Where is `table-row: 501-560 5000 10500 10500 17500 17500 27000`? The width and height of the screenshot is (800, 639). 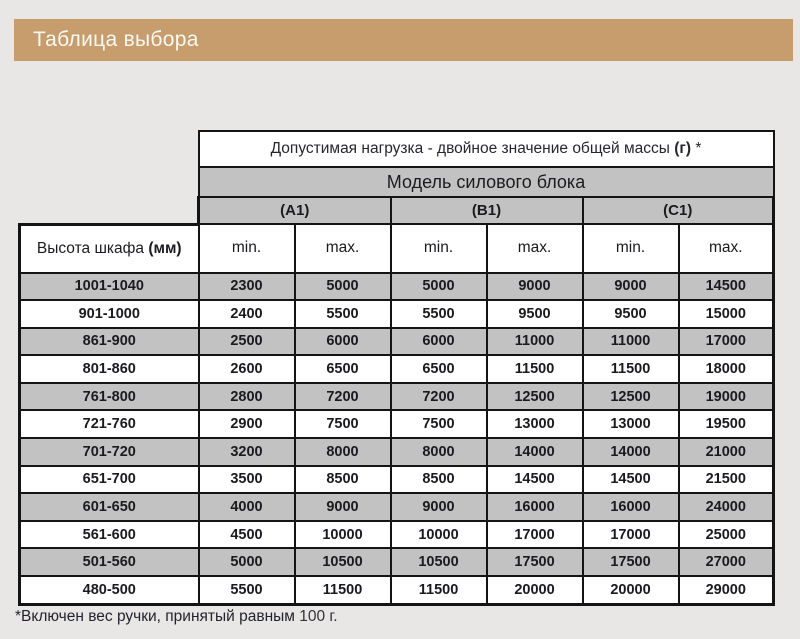
table-row: 501-560 5000 10500 10500 17500 17500 27000 is located at coordinates (396, 562).